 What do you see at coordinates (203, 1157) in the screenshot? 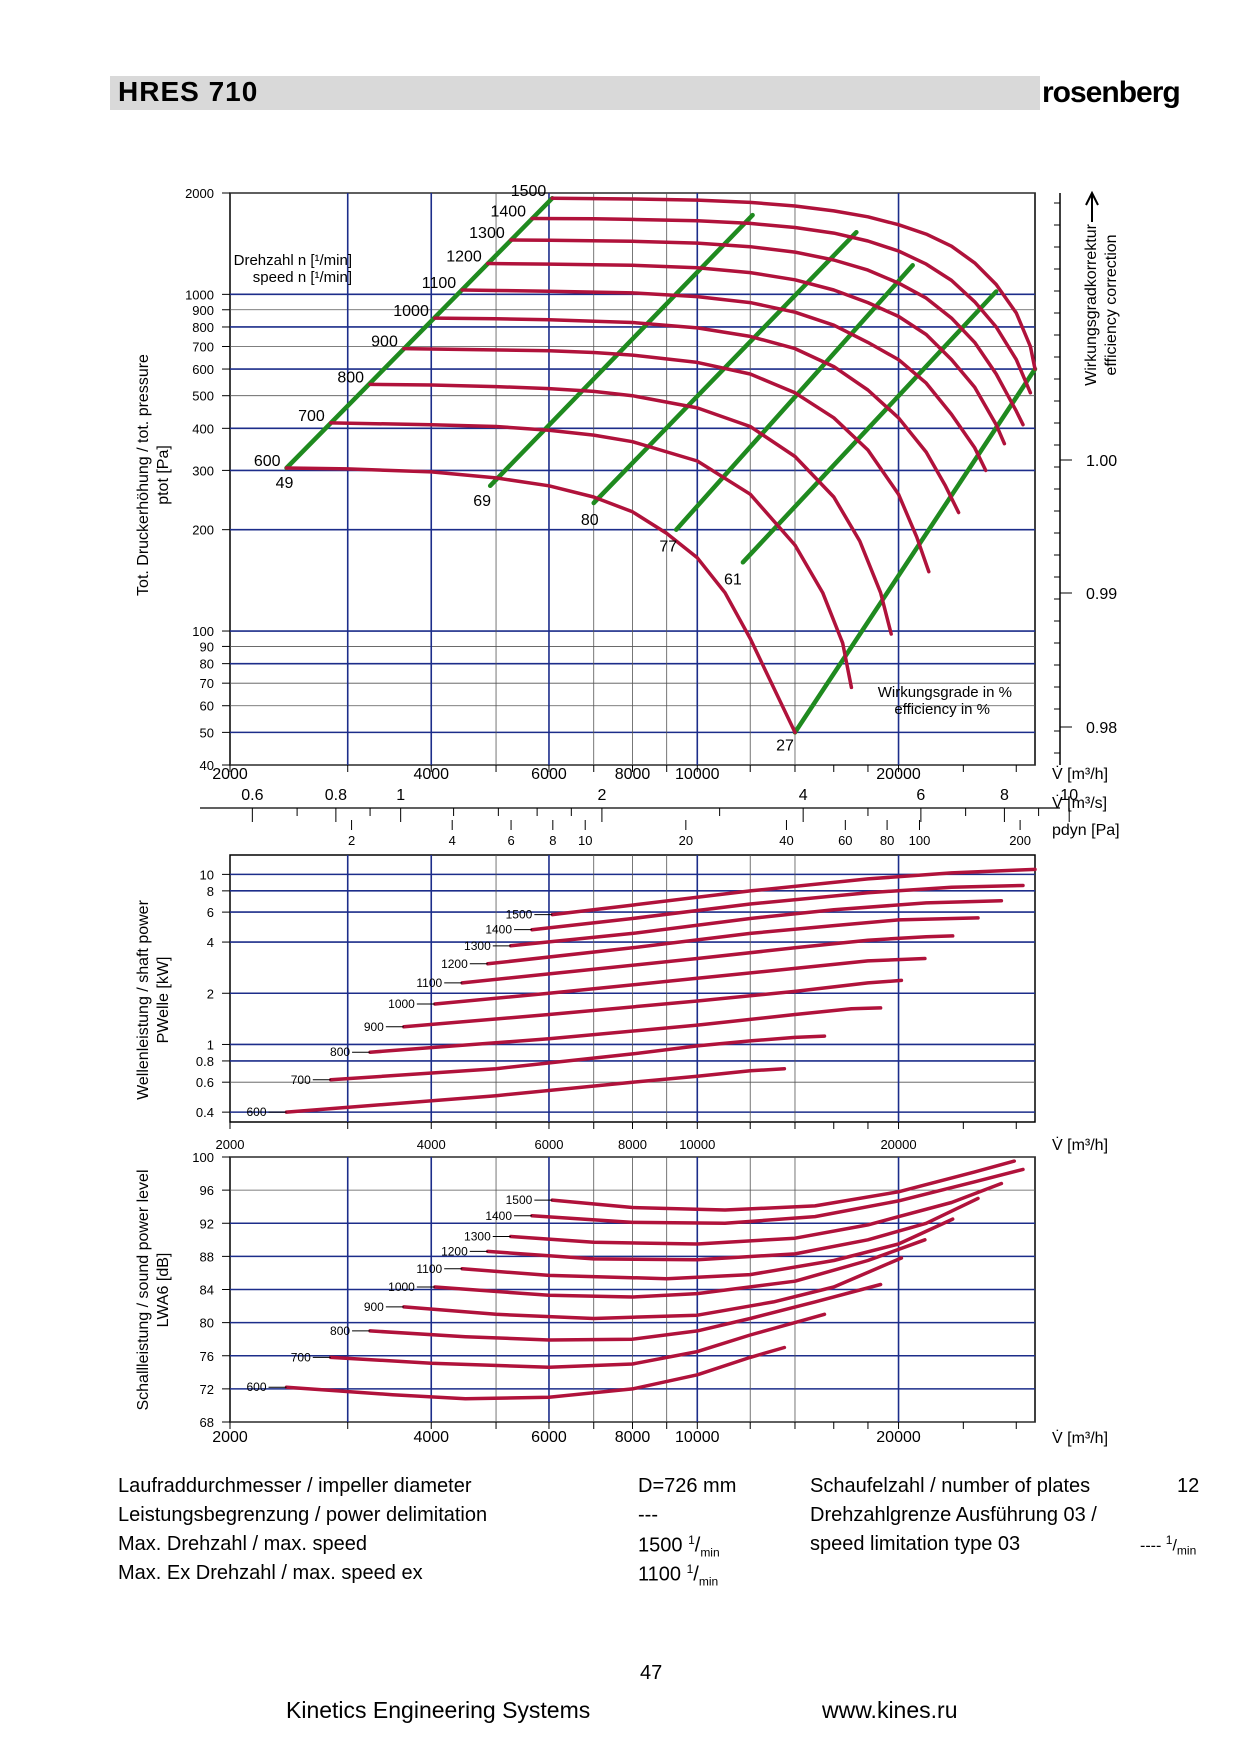
I see `y-tick-label: 100` at bounding box center [203, 1157].